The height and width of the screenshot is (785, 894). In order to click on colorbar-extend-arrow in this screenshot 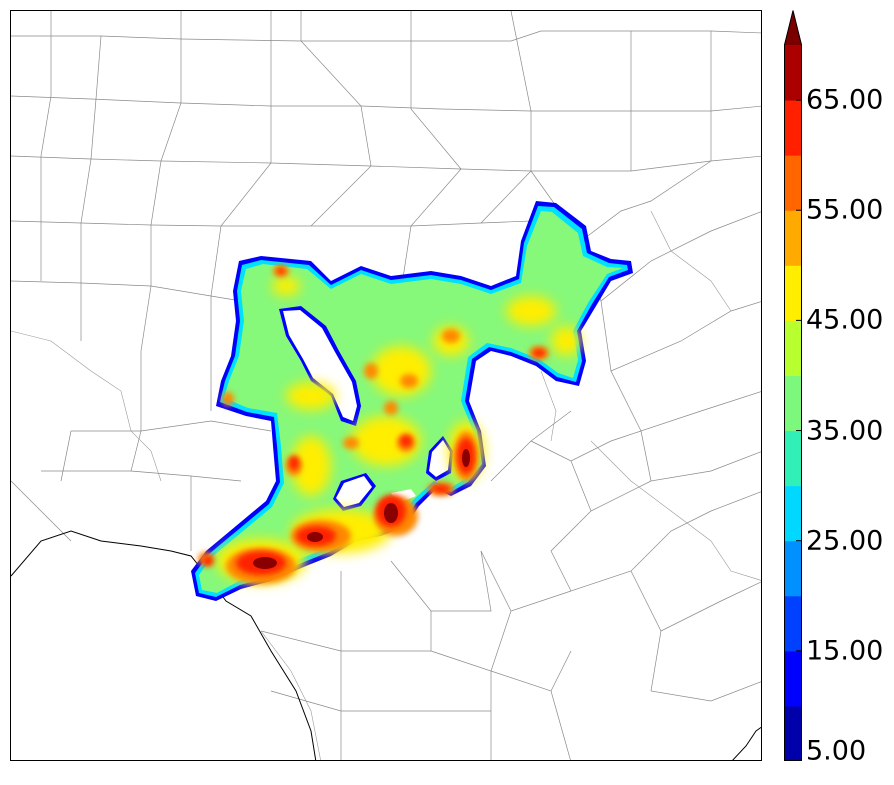, I will do `click(793, 27)`.